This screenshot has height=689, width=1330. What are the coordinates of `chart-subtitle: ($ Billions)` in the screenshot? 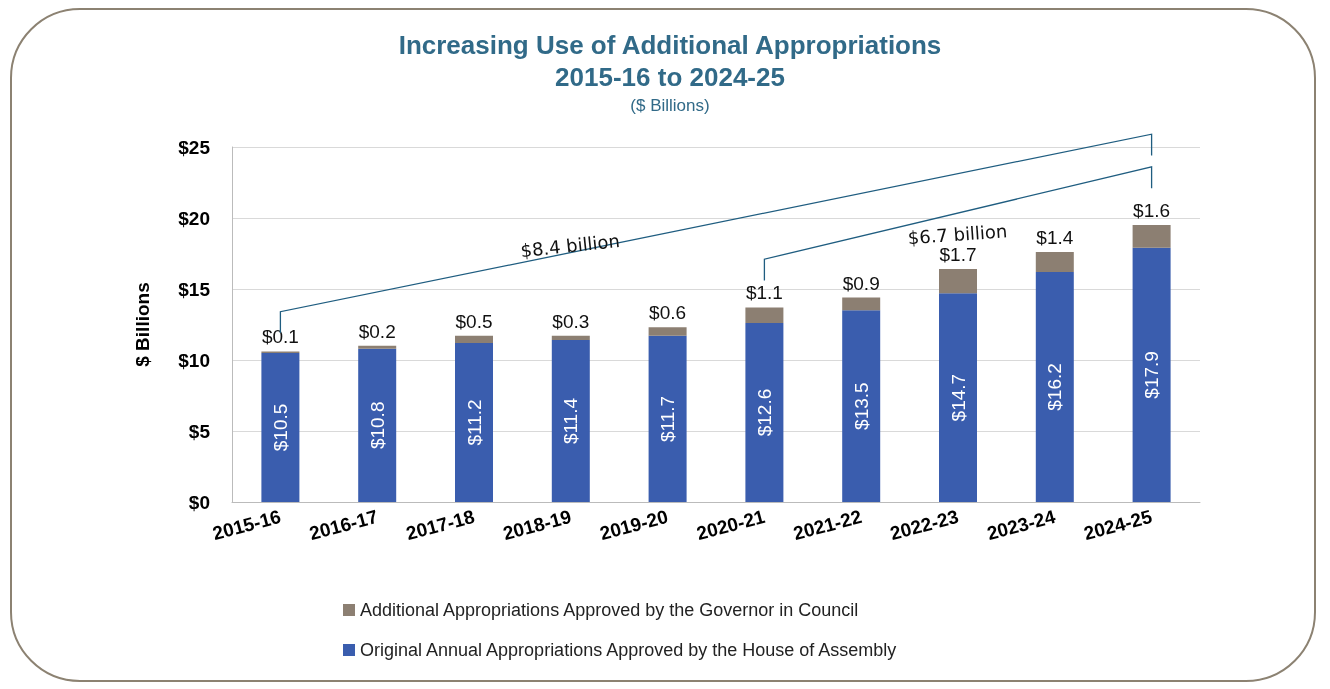 It's located at (670, 105).